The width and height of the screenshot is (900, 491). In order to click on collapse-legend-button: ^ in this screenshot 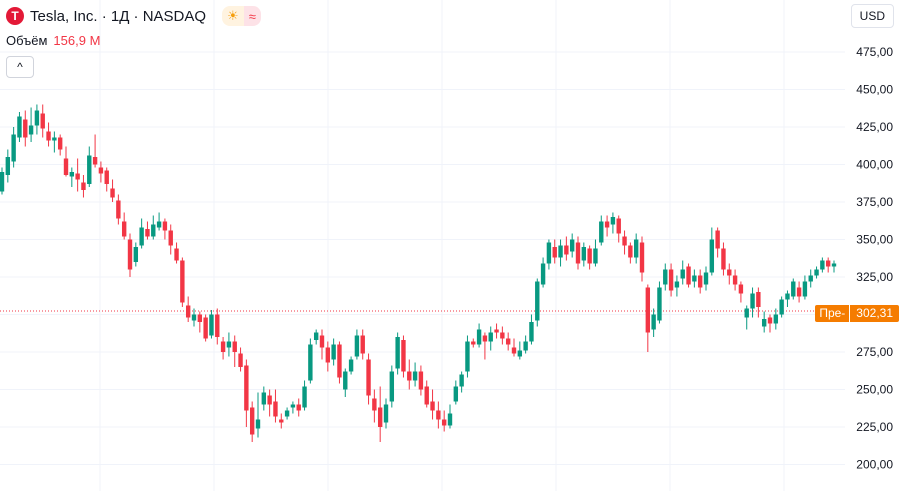, I will do `click(20, 67)`.